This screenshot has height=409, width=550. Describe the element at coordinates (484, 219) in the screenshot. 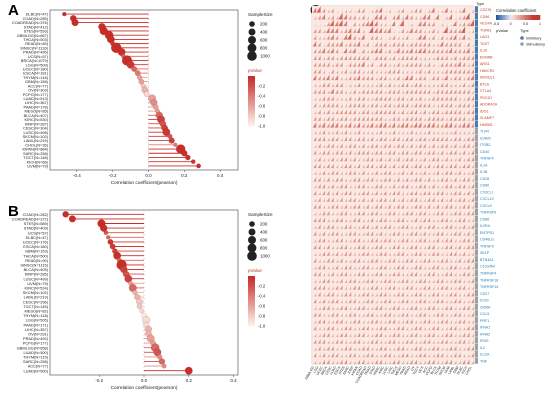

I see `row-label: CD86` at that location.